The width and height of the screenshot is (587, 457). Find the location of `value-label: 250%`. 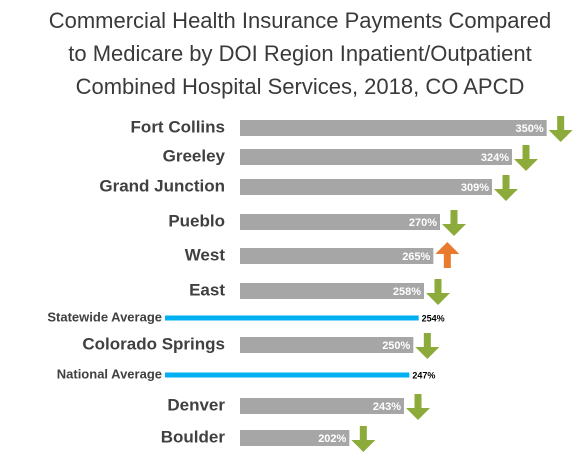

value-label: 250% is located at coordinates (396, 346).